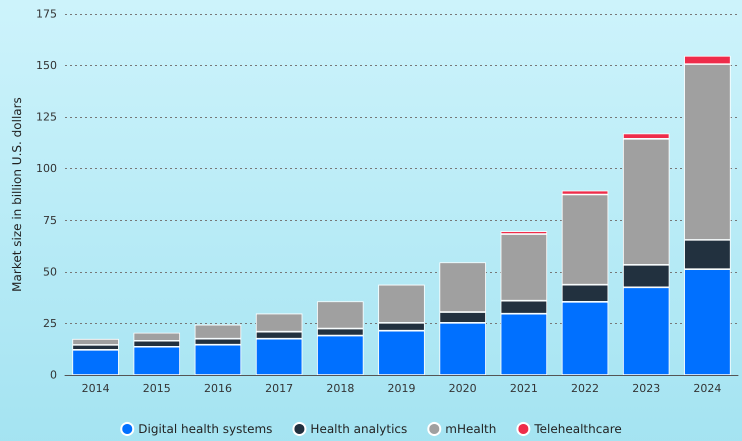 The height and width of the screenshot is (441, 742). What do you see at coordinates (218, 388) in the screenshot?
I see `x-tick-label: 2016` at bounding box center [218, 388].